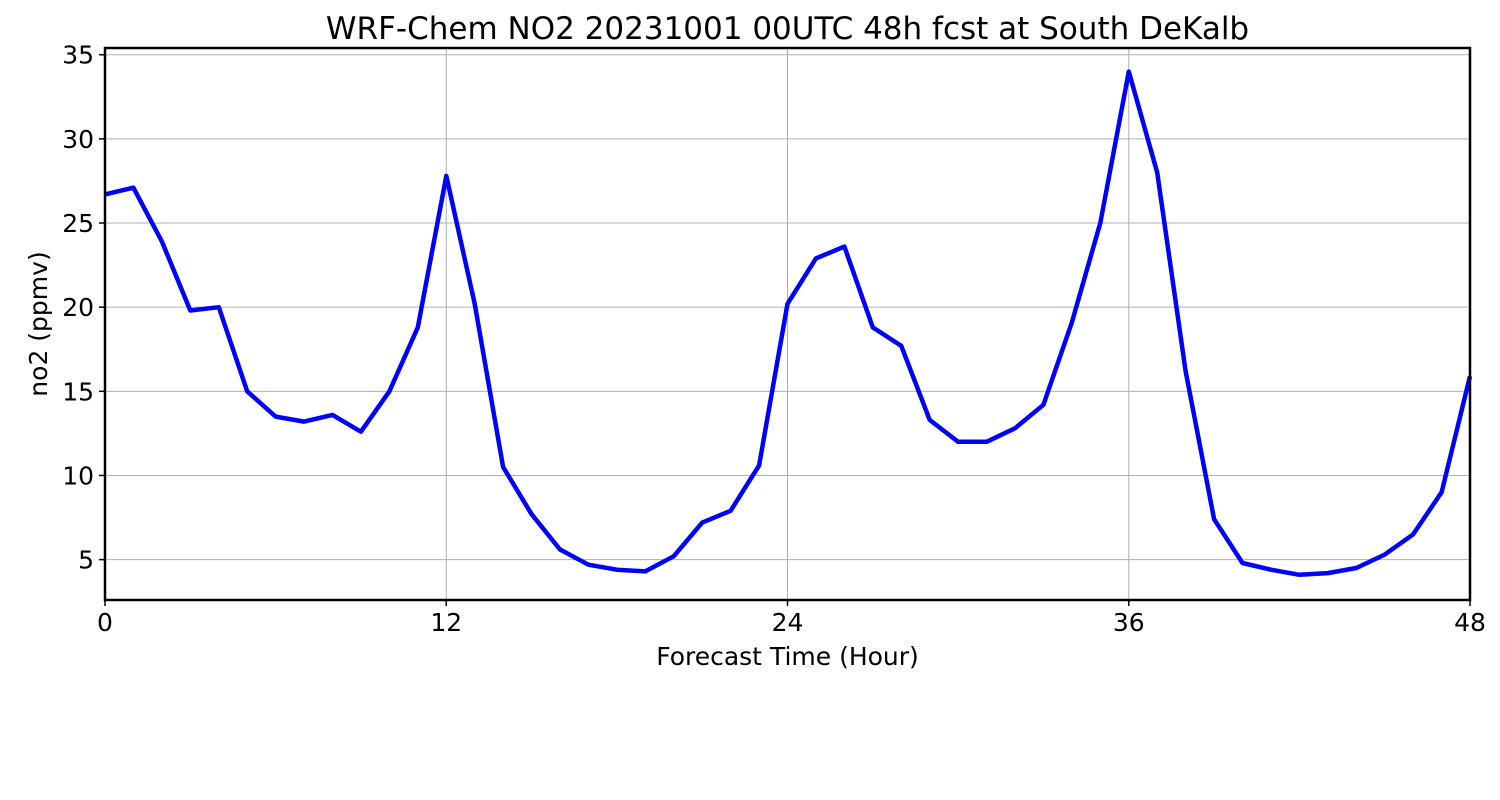 Image resolution: width=1500 pixels, height=800 pixels. Describe the element at coordinates (78, 391) in the screenshot. I see `y-tick-label: 15` at that location.